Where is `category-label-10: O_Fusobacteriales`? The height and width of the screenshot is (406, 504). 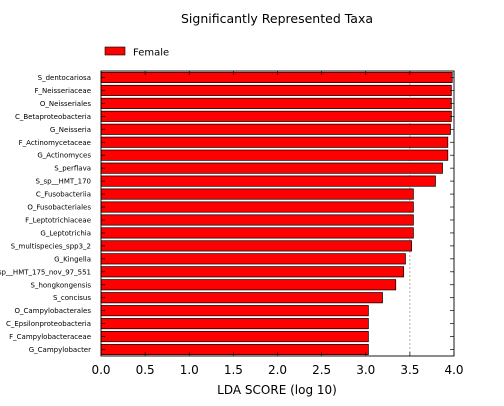 category-label-10: O_Fusobacteriales is located at coordinates (59, 208).